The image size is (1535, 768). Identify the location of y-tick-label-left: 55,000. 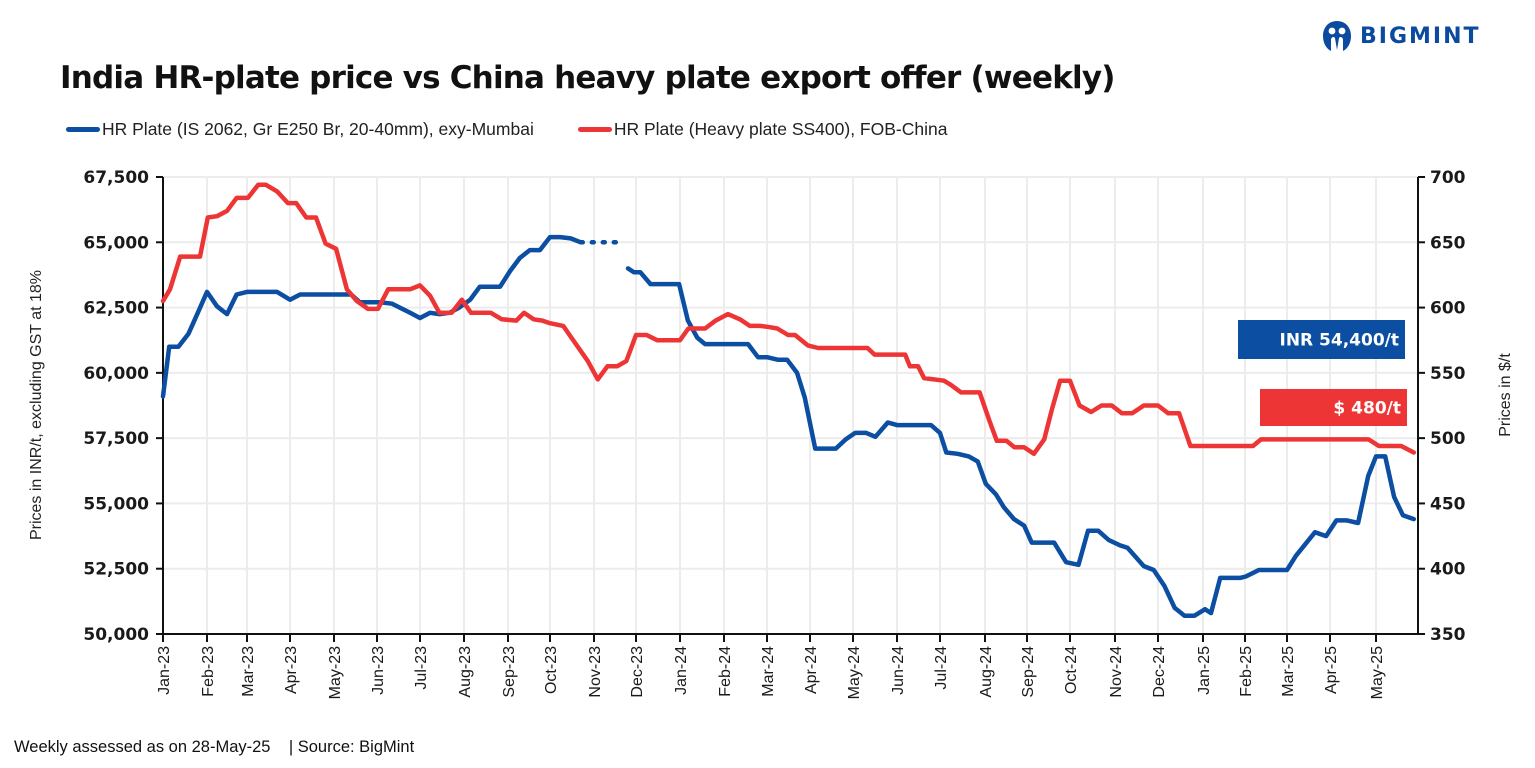
(116, 504).